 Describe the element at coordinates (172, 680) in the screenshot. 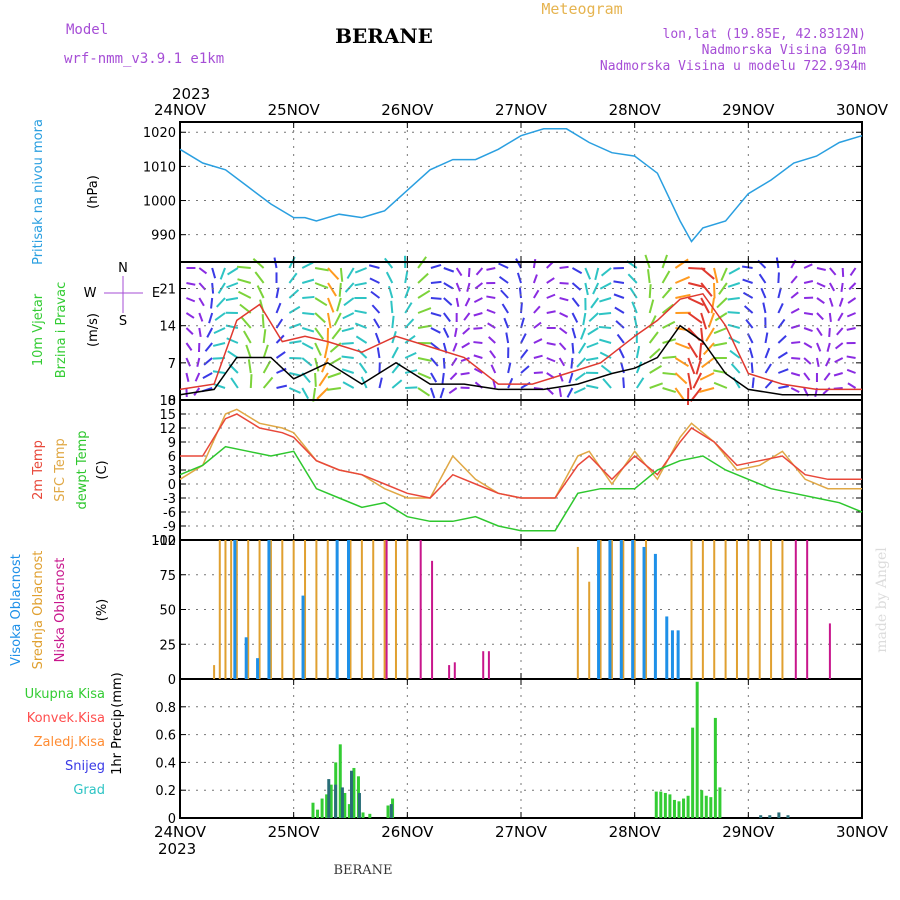

I see `y-tick-label: 0` at that location.